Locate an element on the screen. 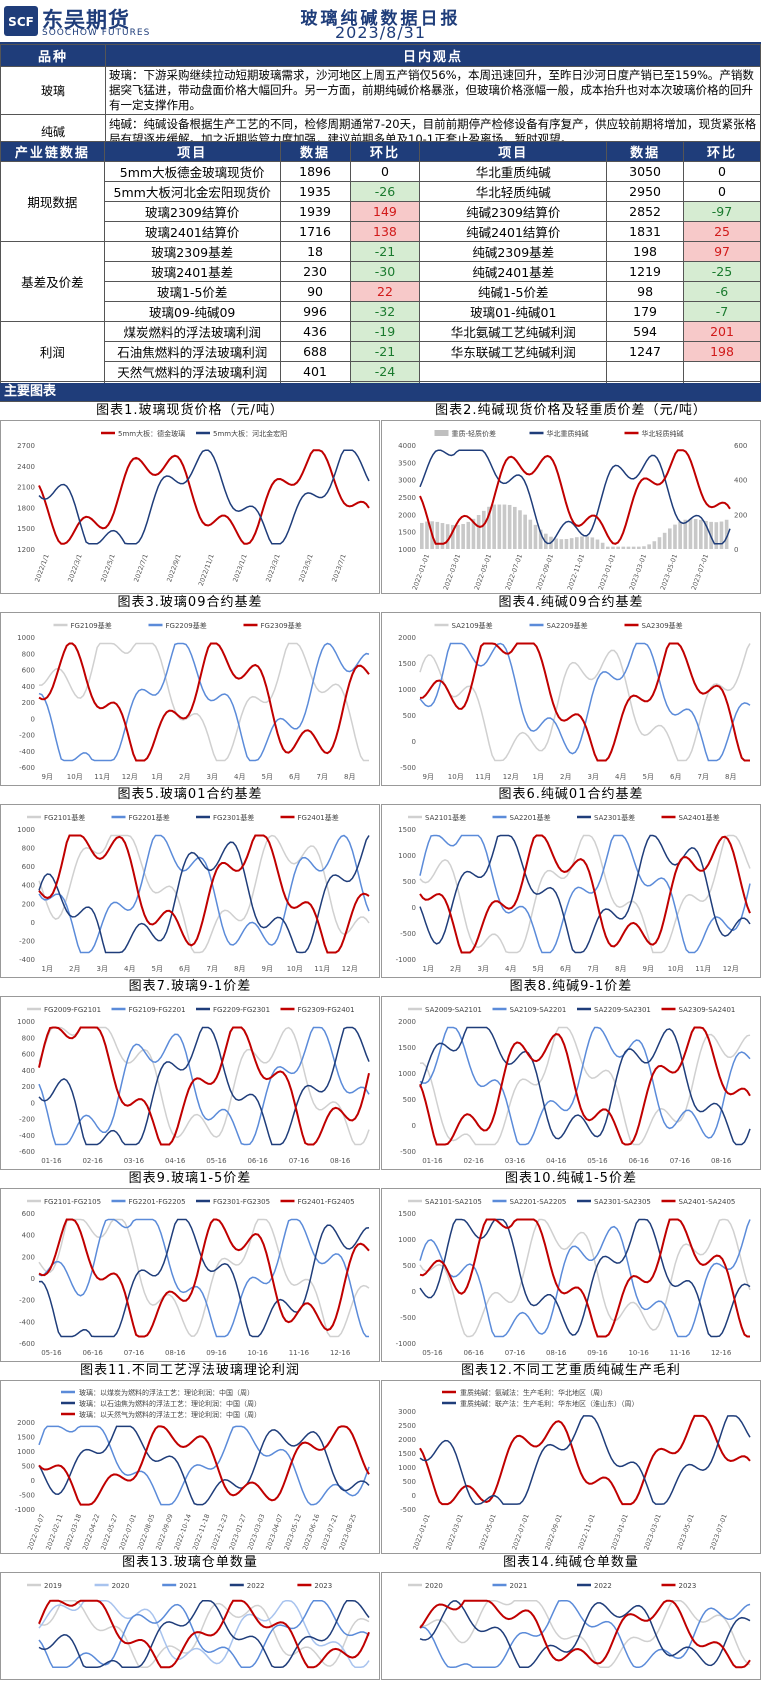  legend-label: 玻璃：以天然气为燃料的浮法工艺：理论利润：中国（周） is located at coordinates (170, 1414).